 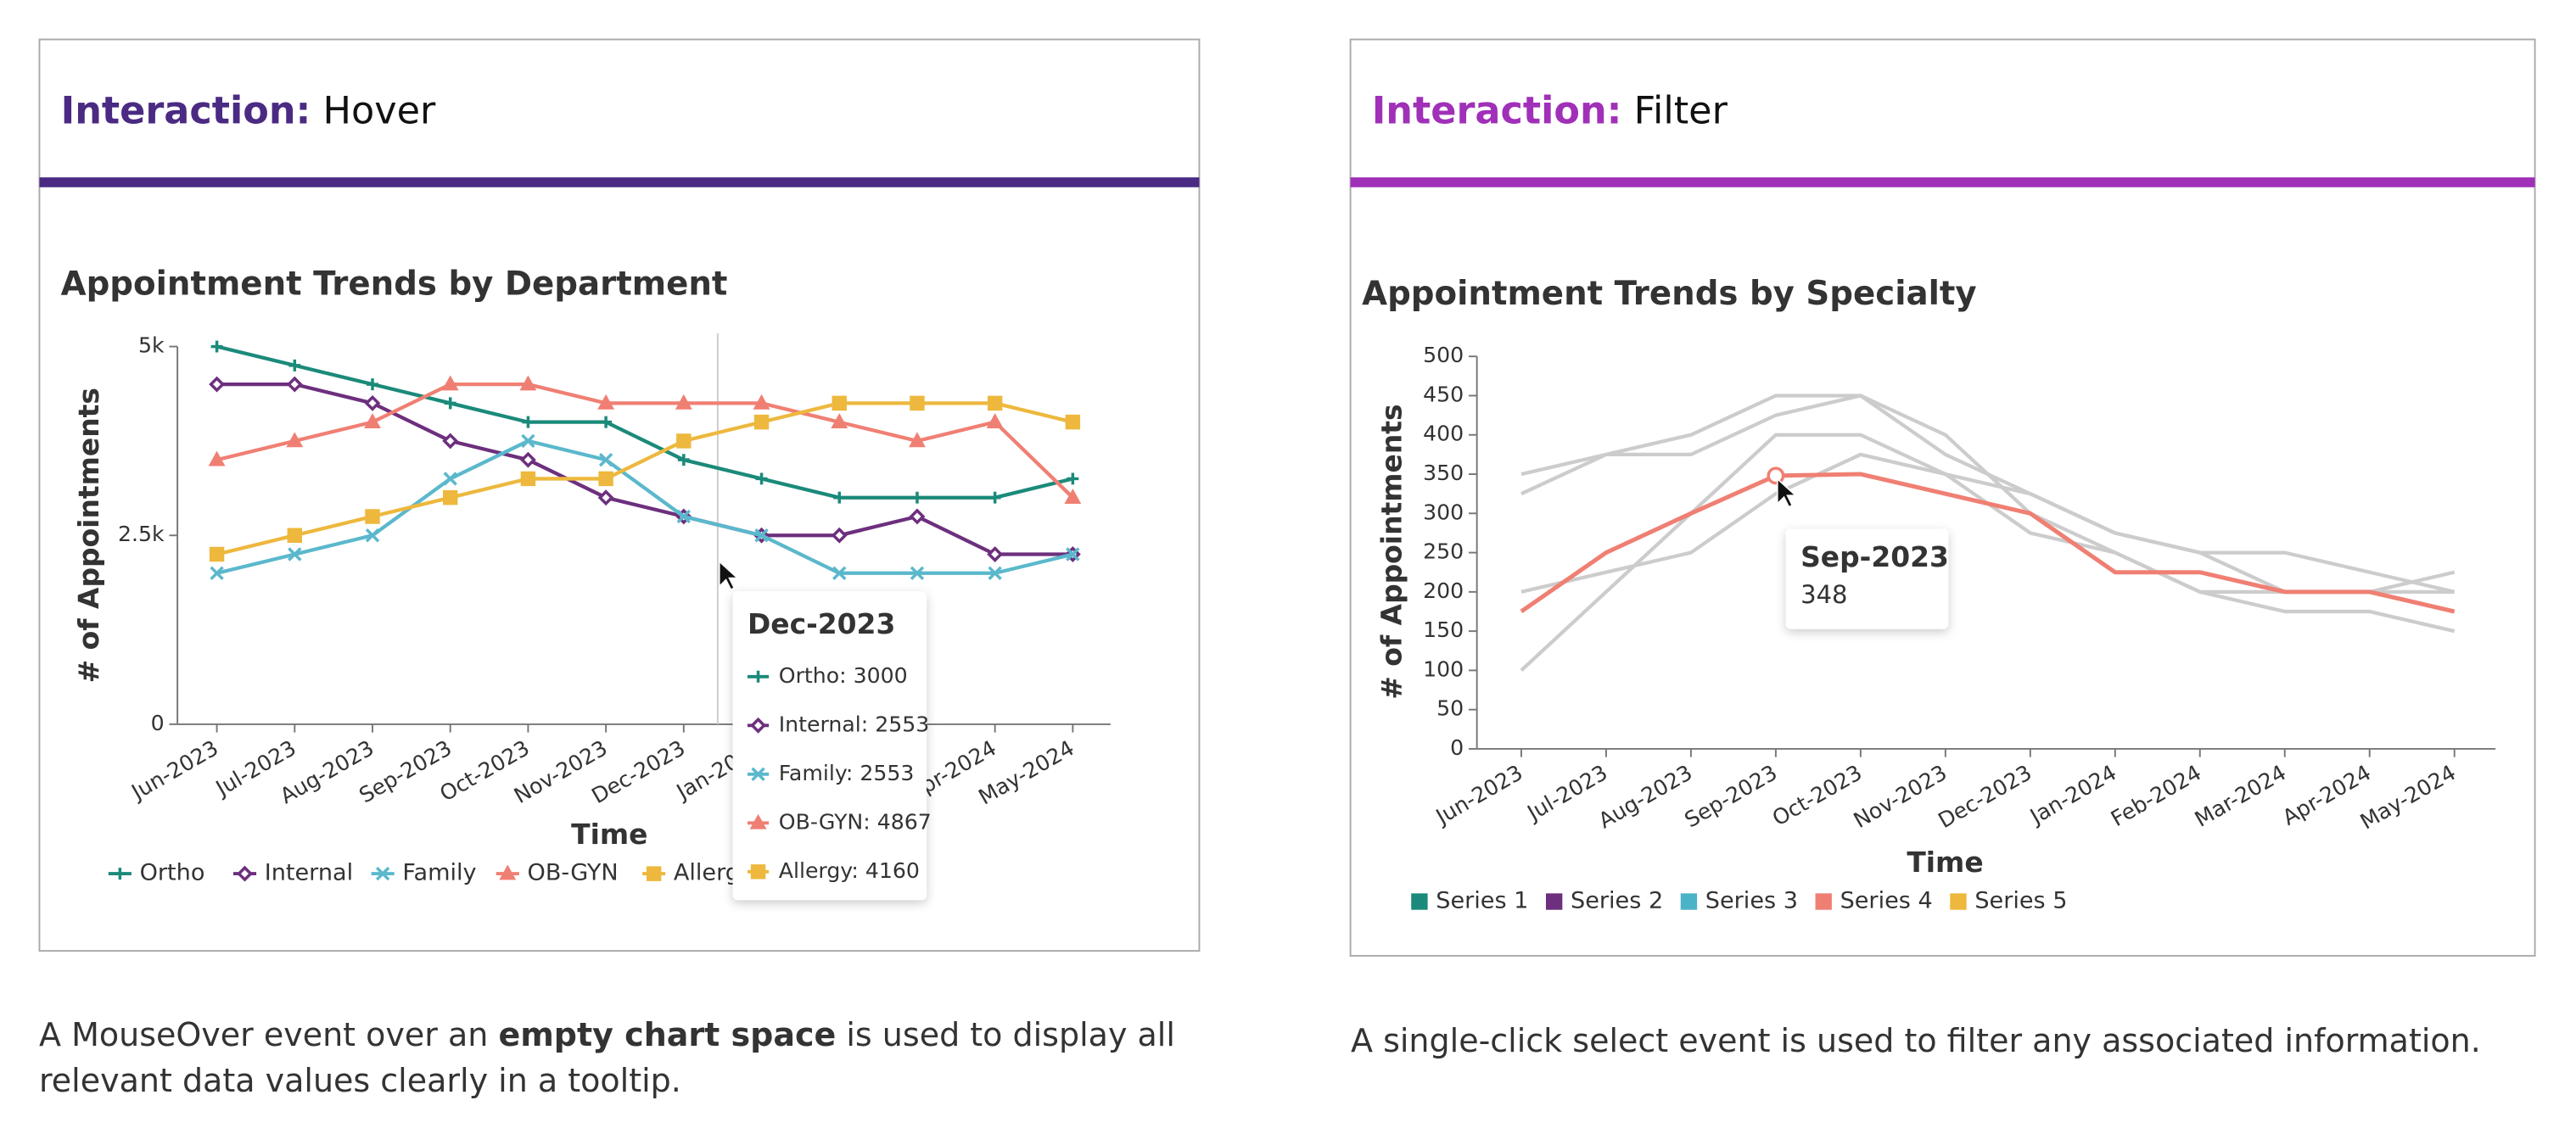 I want to click on cursor, so click(x=1787, y=493).